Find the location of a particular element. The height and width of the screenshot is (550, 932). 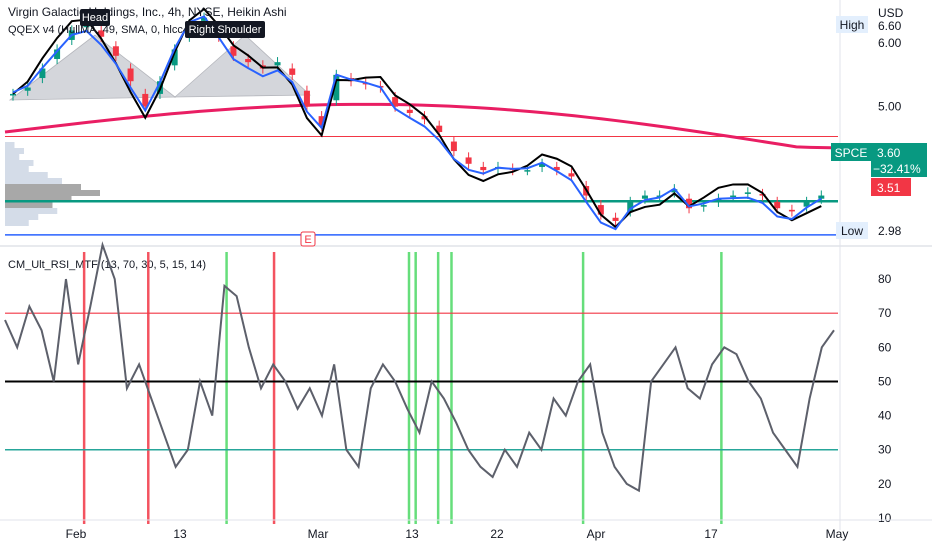

svg-text: High is located at coordinates (852, 25).